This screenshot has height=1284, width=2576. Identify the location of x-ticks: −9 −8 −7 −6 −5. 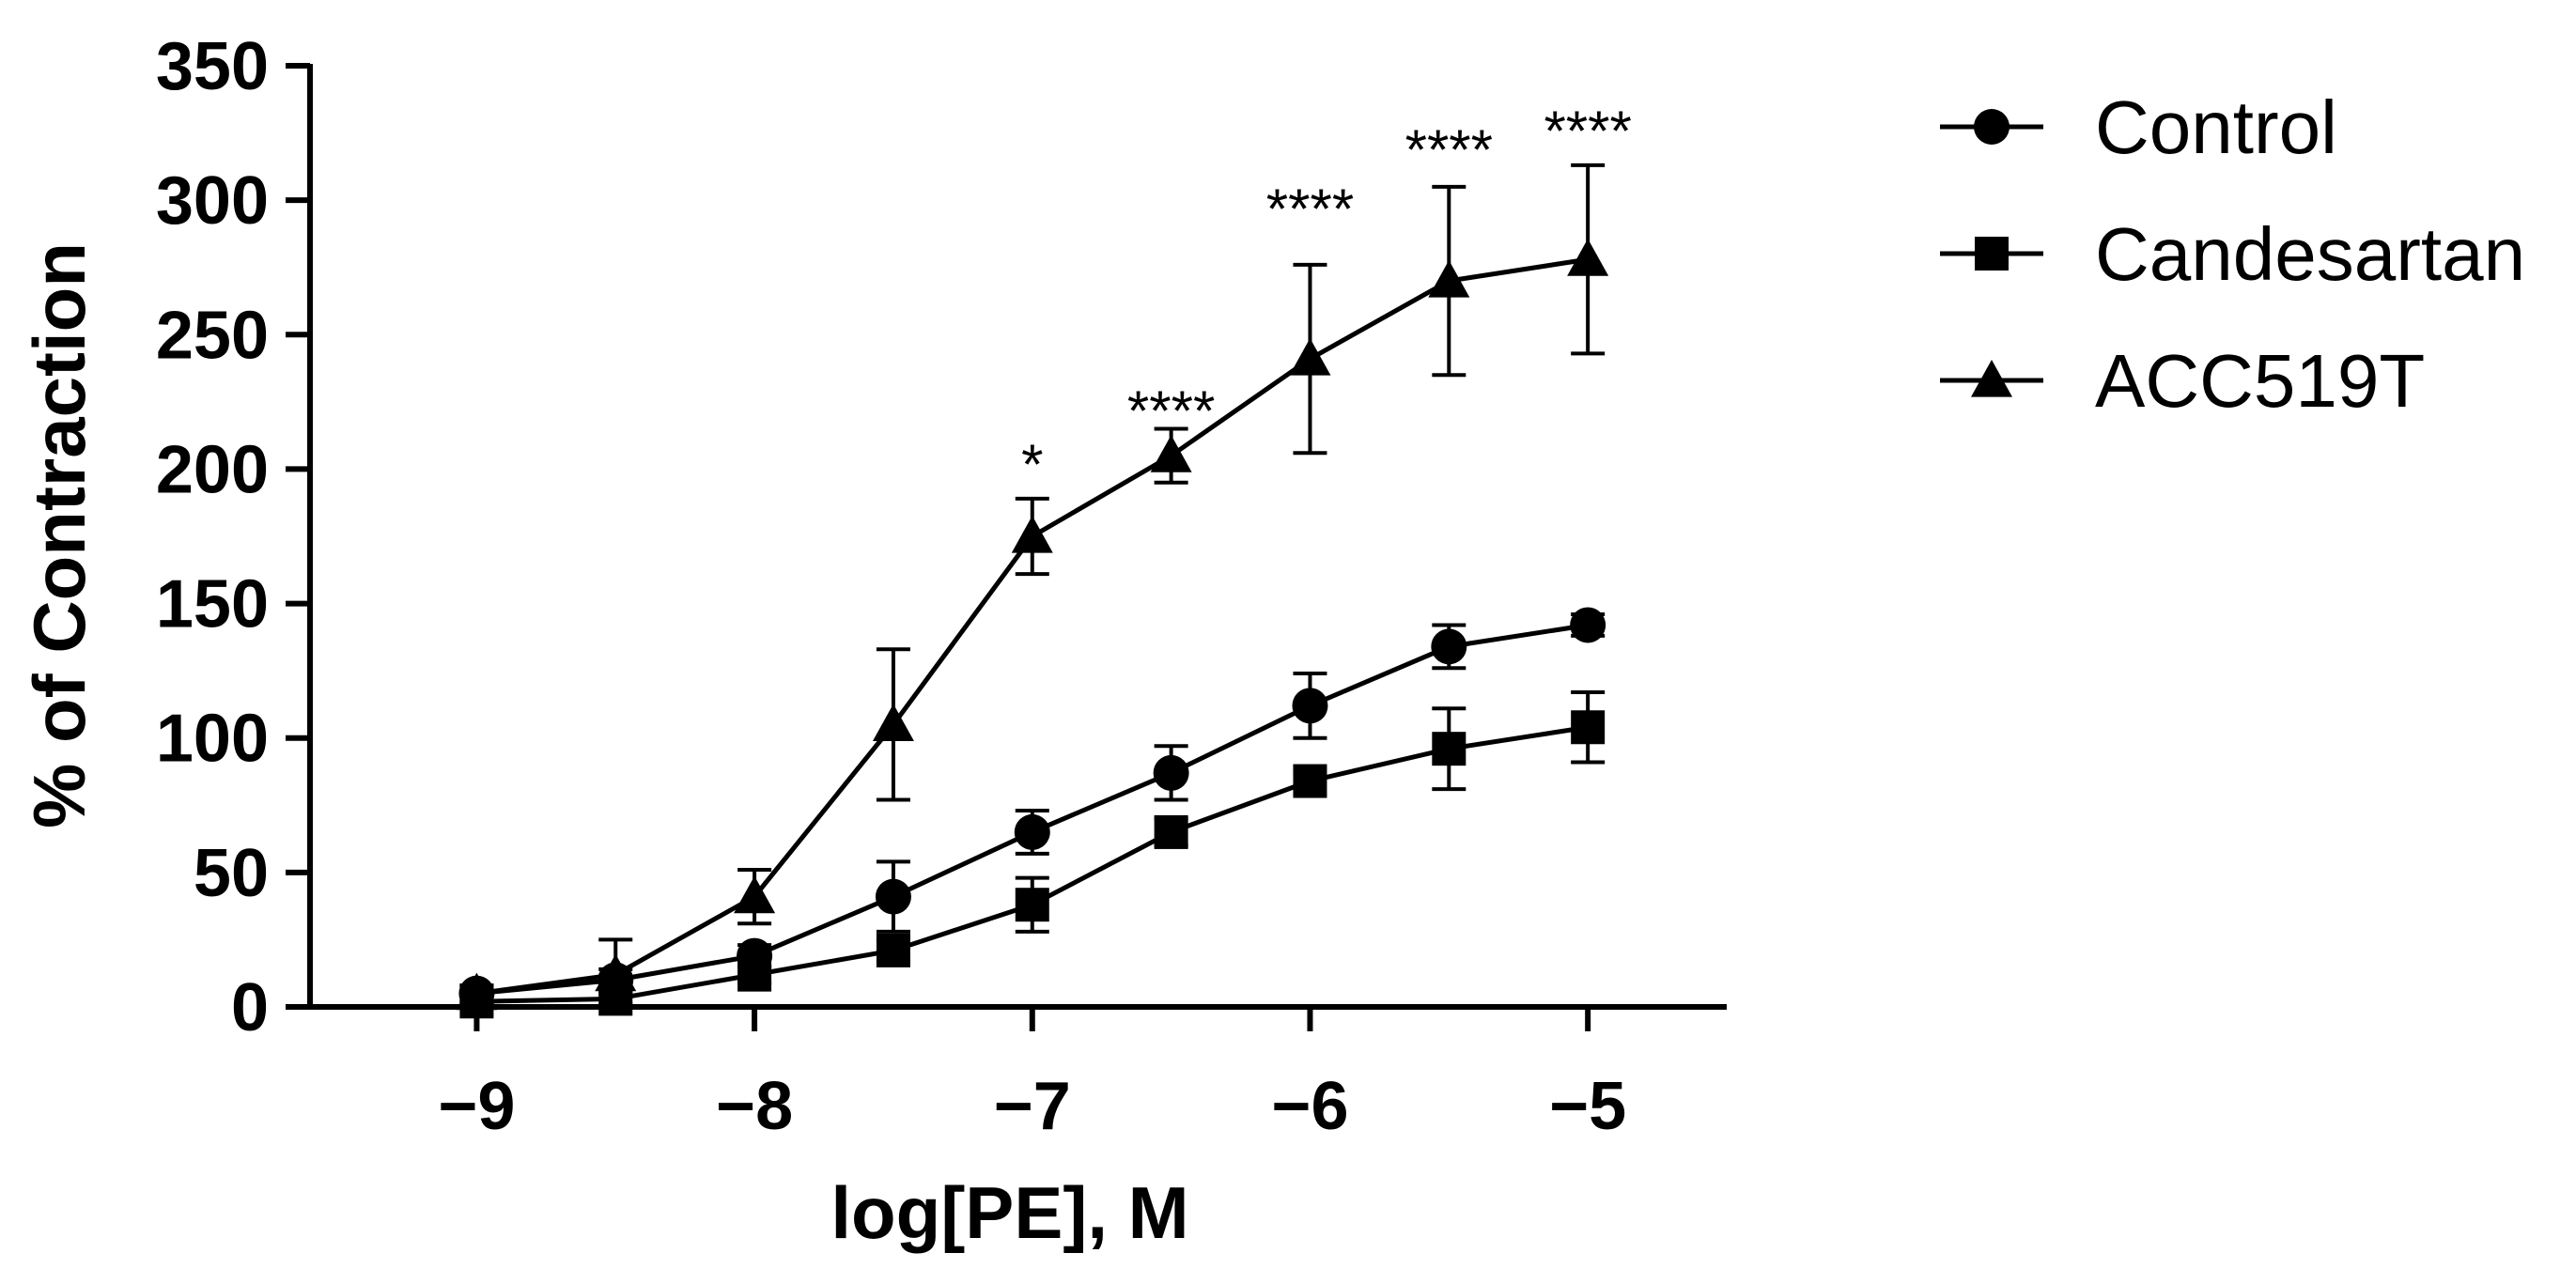
(1032, 1075).